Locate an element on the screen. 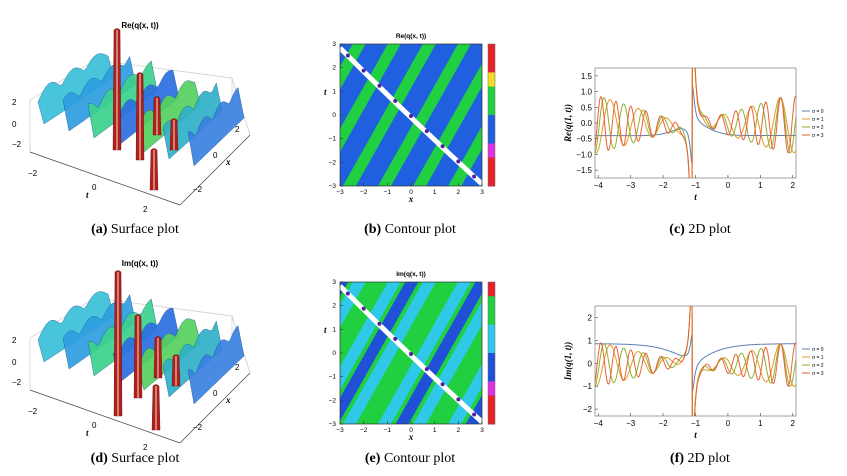 This screenshot has height=476, width=847. caption-d: (d) Surface plot is located at coordinates (135, 459).